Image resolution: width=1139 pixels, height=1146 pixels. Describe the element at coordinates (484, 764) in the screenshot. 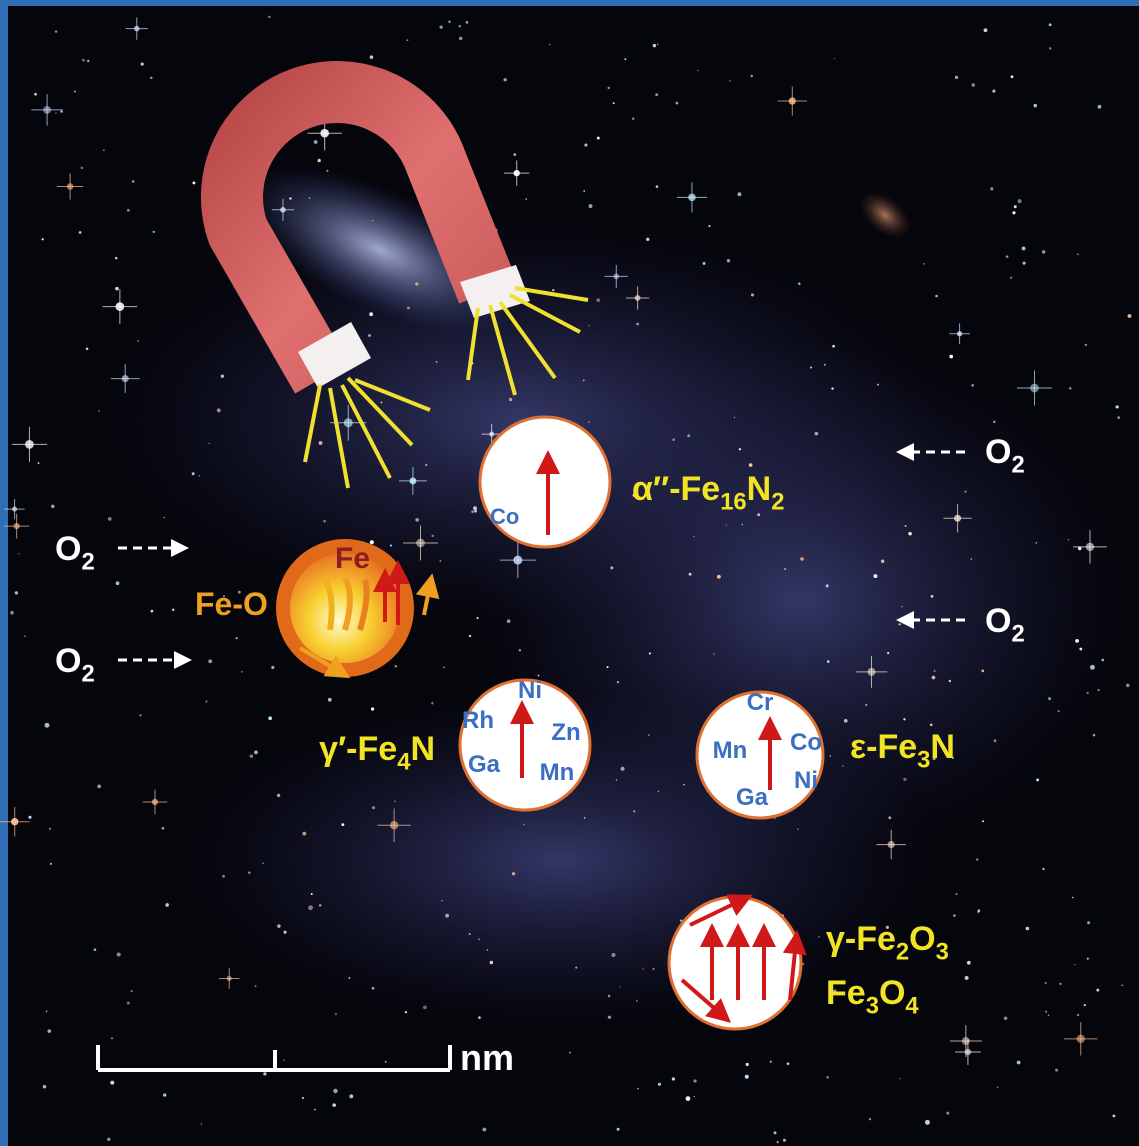

I see `label: Ga` at that location.